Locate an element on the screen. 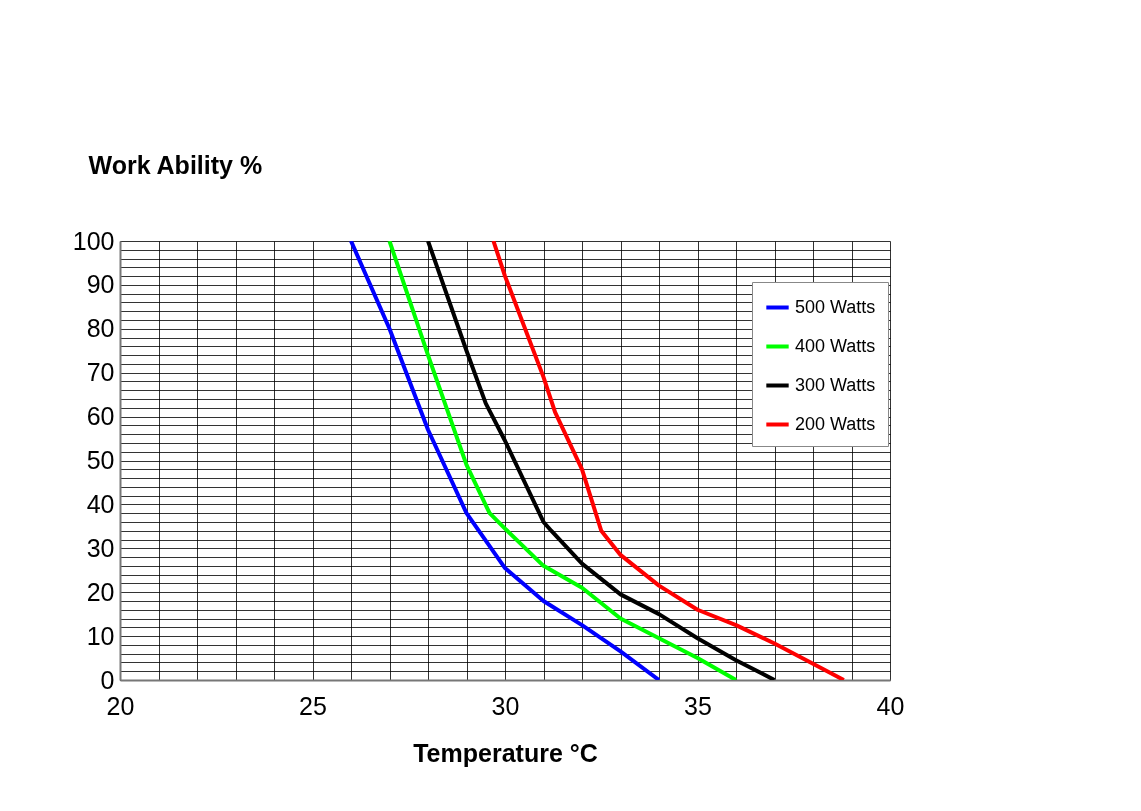 The height and width of the screenshot is (811, 1141). y-tick-label: 20 is located at coordinates (100, 591).